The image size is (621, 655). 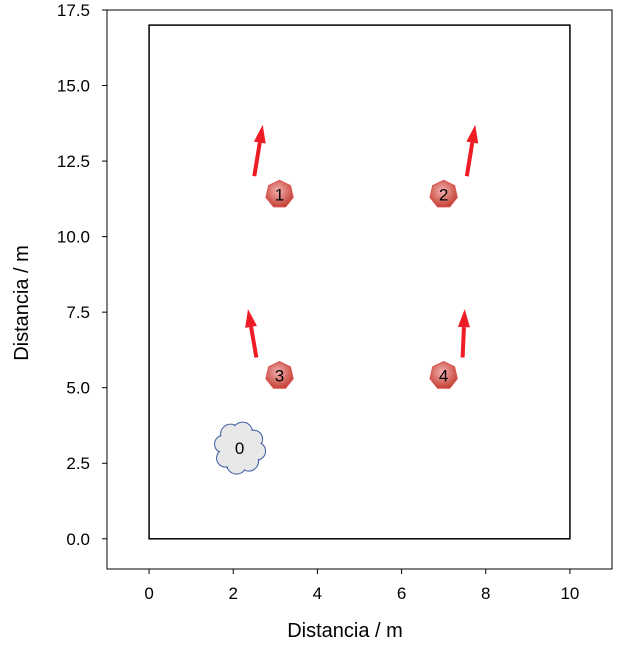 What do you see at coordinates (485, 593) in the screenshot?
I see `x-tick-label: 8` at bounding box center [485, 593].